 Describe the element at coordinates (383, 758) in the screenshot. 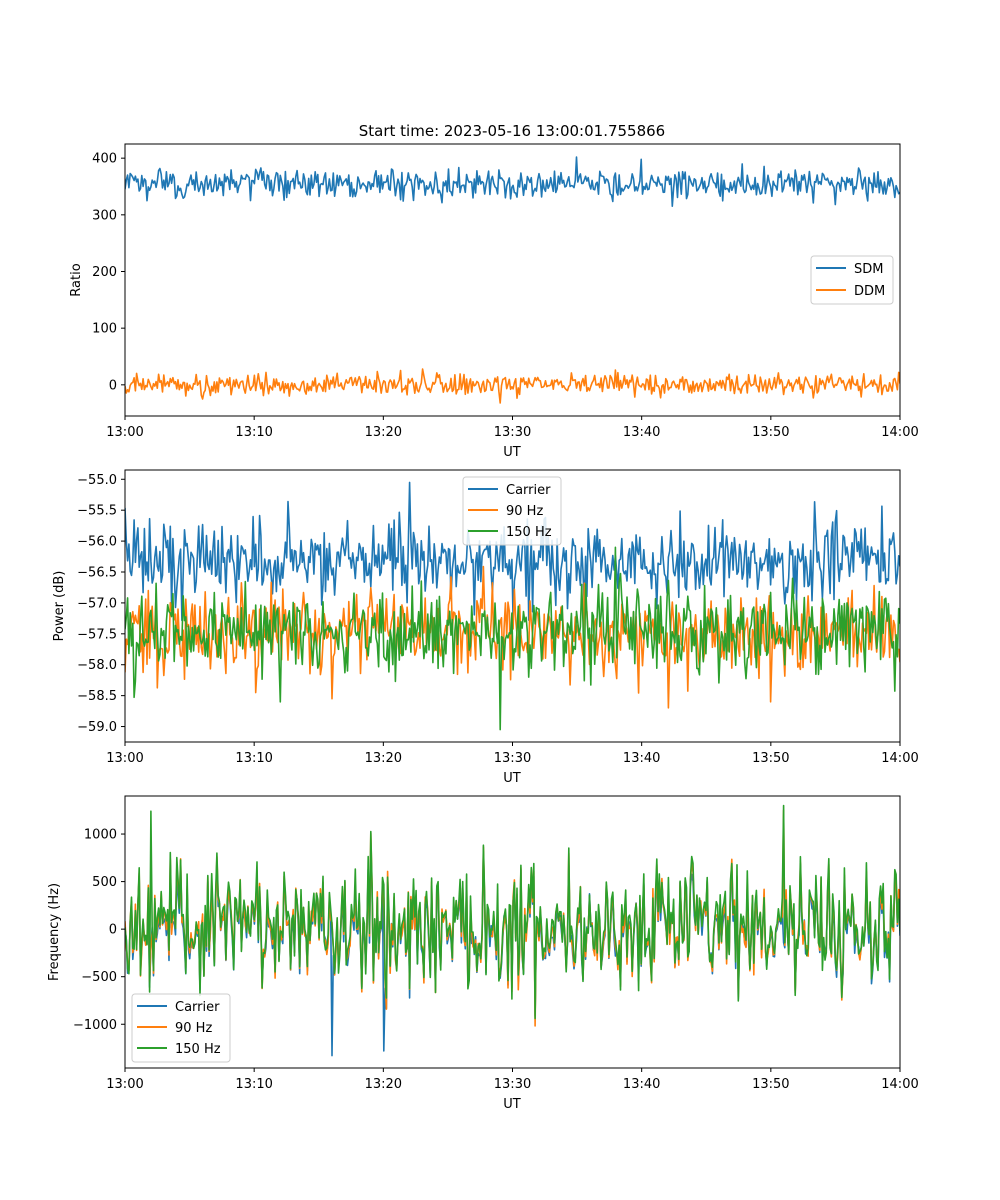

I see `power-xtick-label: 13:20` at that location.